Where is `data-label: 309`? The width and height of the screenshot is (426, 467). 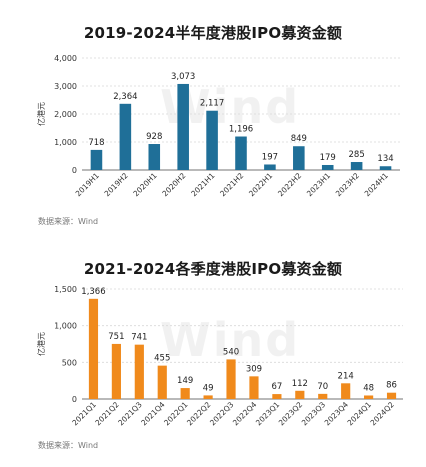
data-label: 309 is located at coordinates (254, 369).